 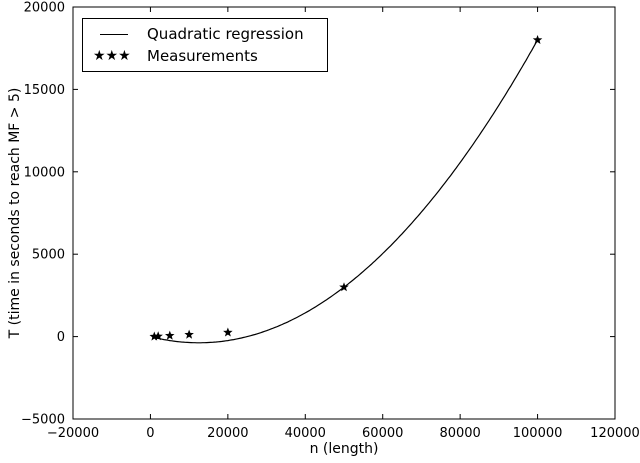 I want to click on legend: Quadratic regression ★★★ Measurements, so click(x=205, y=45).